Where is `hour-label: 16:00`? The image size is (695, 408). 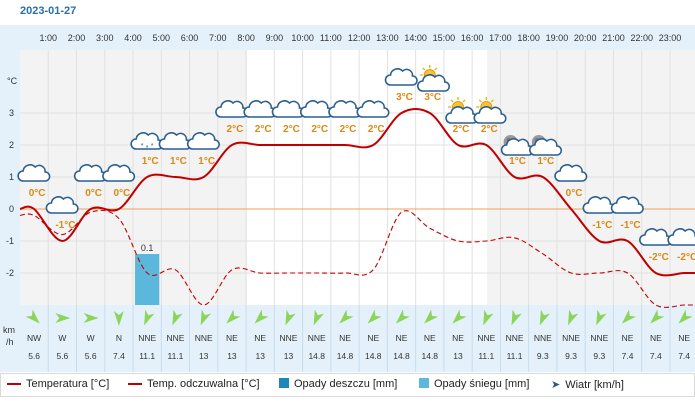 hour-label: 16:00 is located at coordinates (472, 38).